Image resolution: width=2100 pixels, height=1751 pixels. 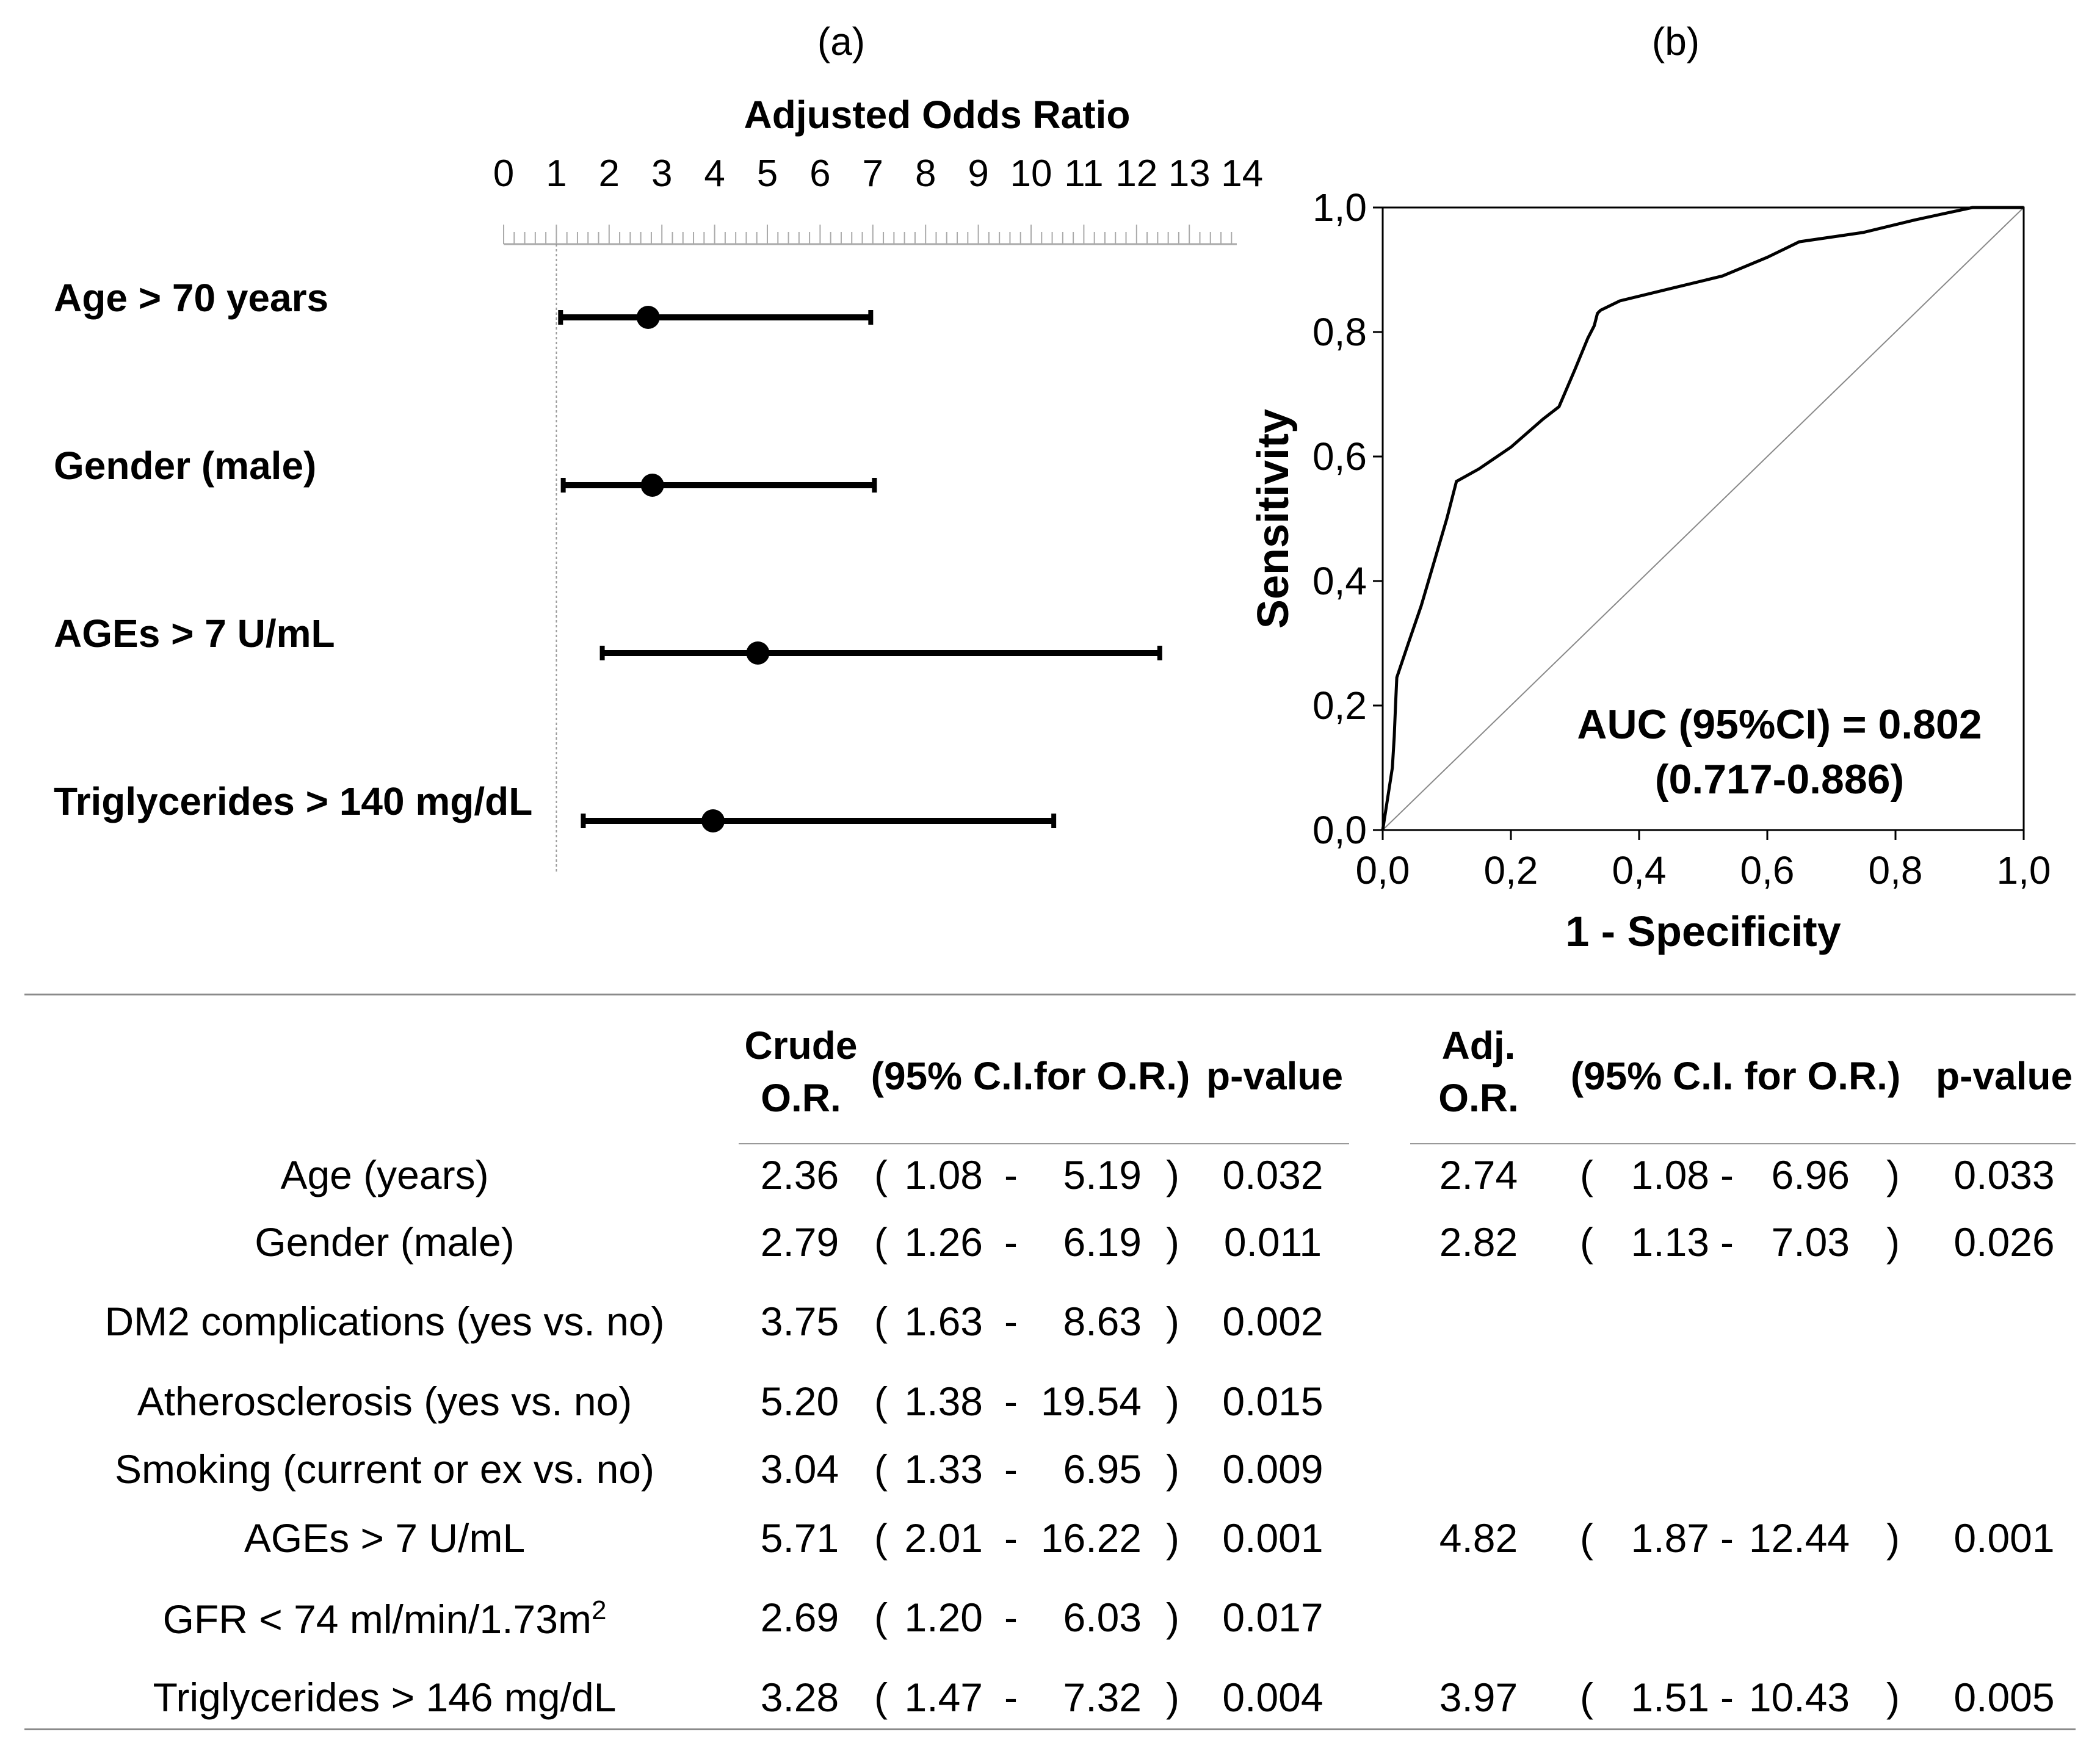 I want to click on roc-x-tick-label: 0,0, so click(x=1383, y=870).